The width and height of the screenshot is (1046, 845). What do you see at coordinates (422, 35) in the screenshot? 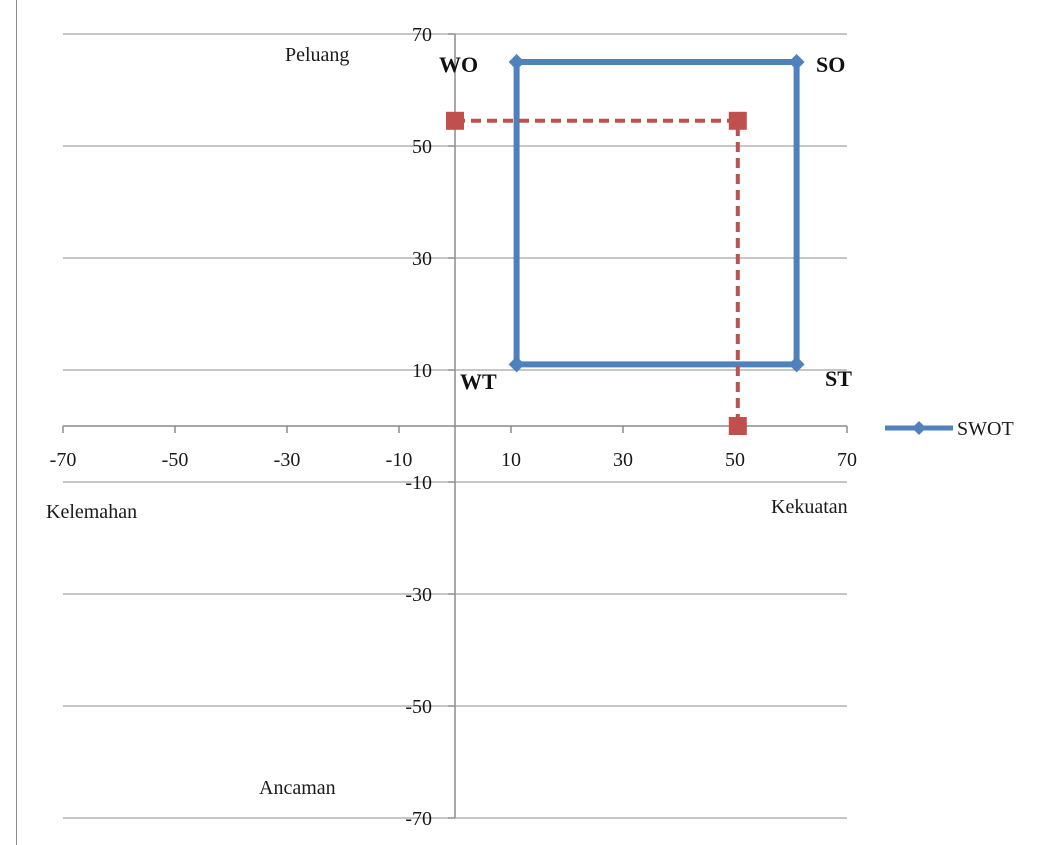
I see `y-tick-label: 70` at bounding box center [422, 35].